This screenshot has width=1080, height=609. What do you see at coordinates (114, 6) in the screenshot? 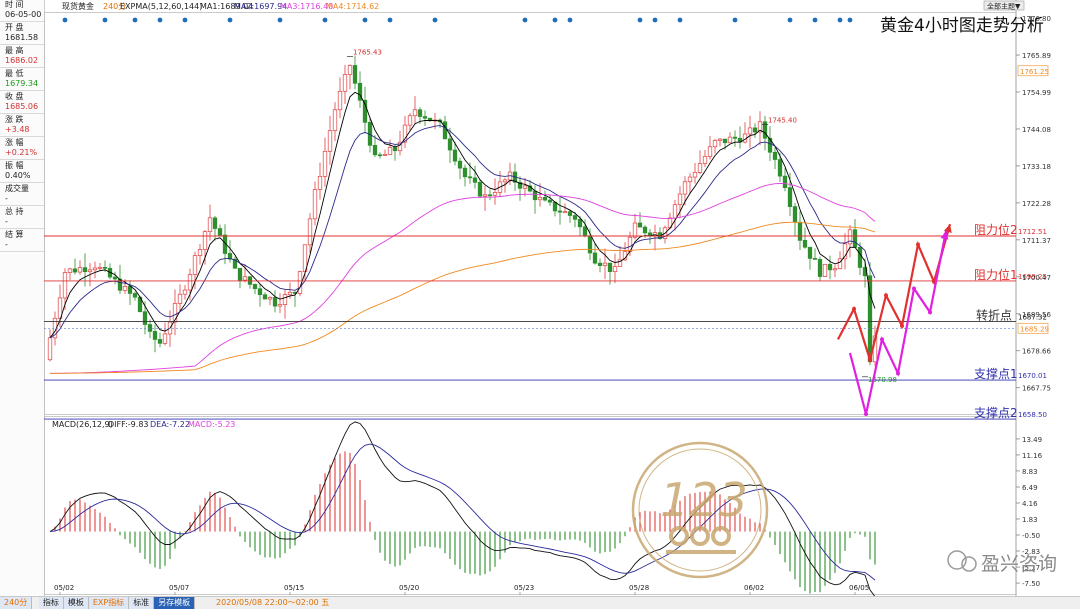
I see `period-label: 240分` at bounding box center [114, 6].